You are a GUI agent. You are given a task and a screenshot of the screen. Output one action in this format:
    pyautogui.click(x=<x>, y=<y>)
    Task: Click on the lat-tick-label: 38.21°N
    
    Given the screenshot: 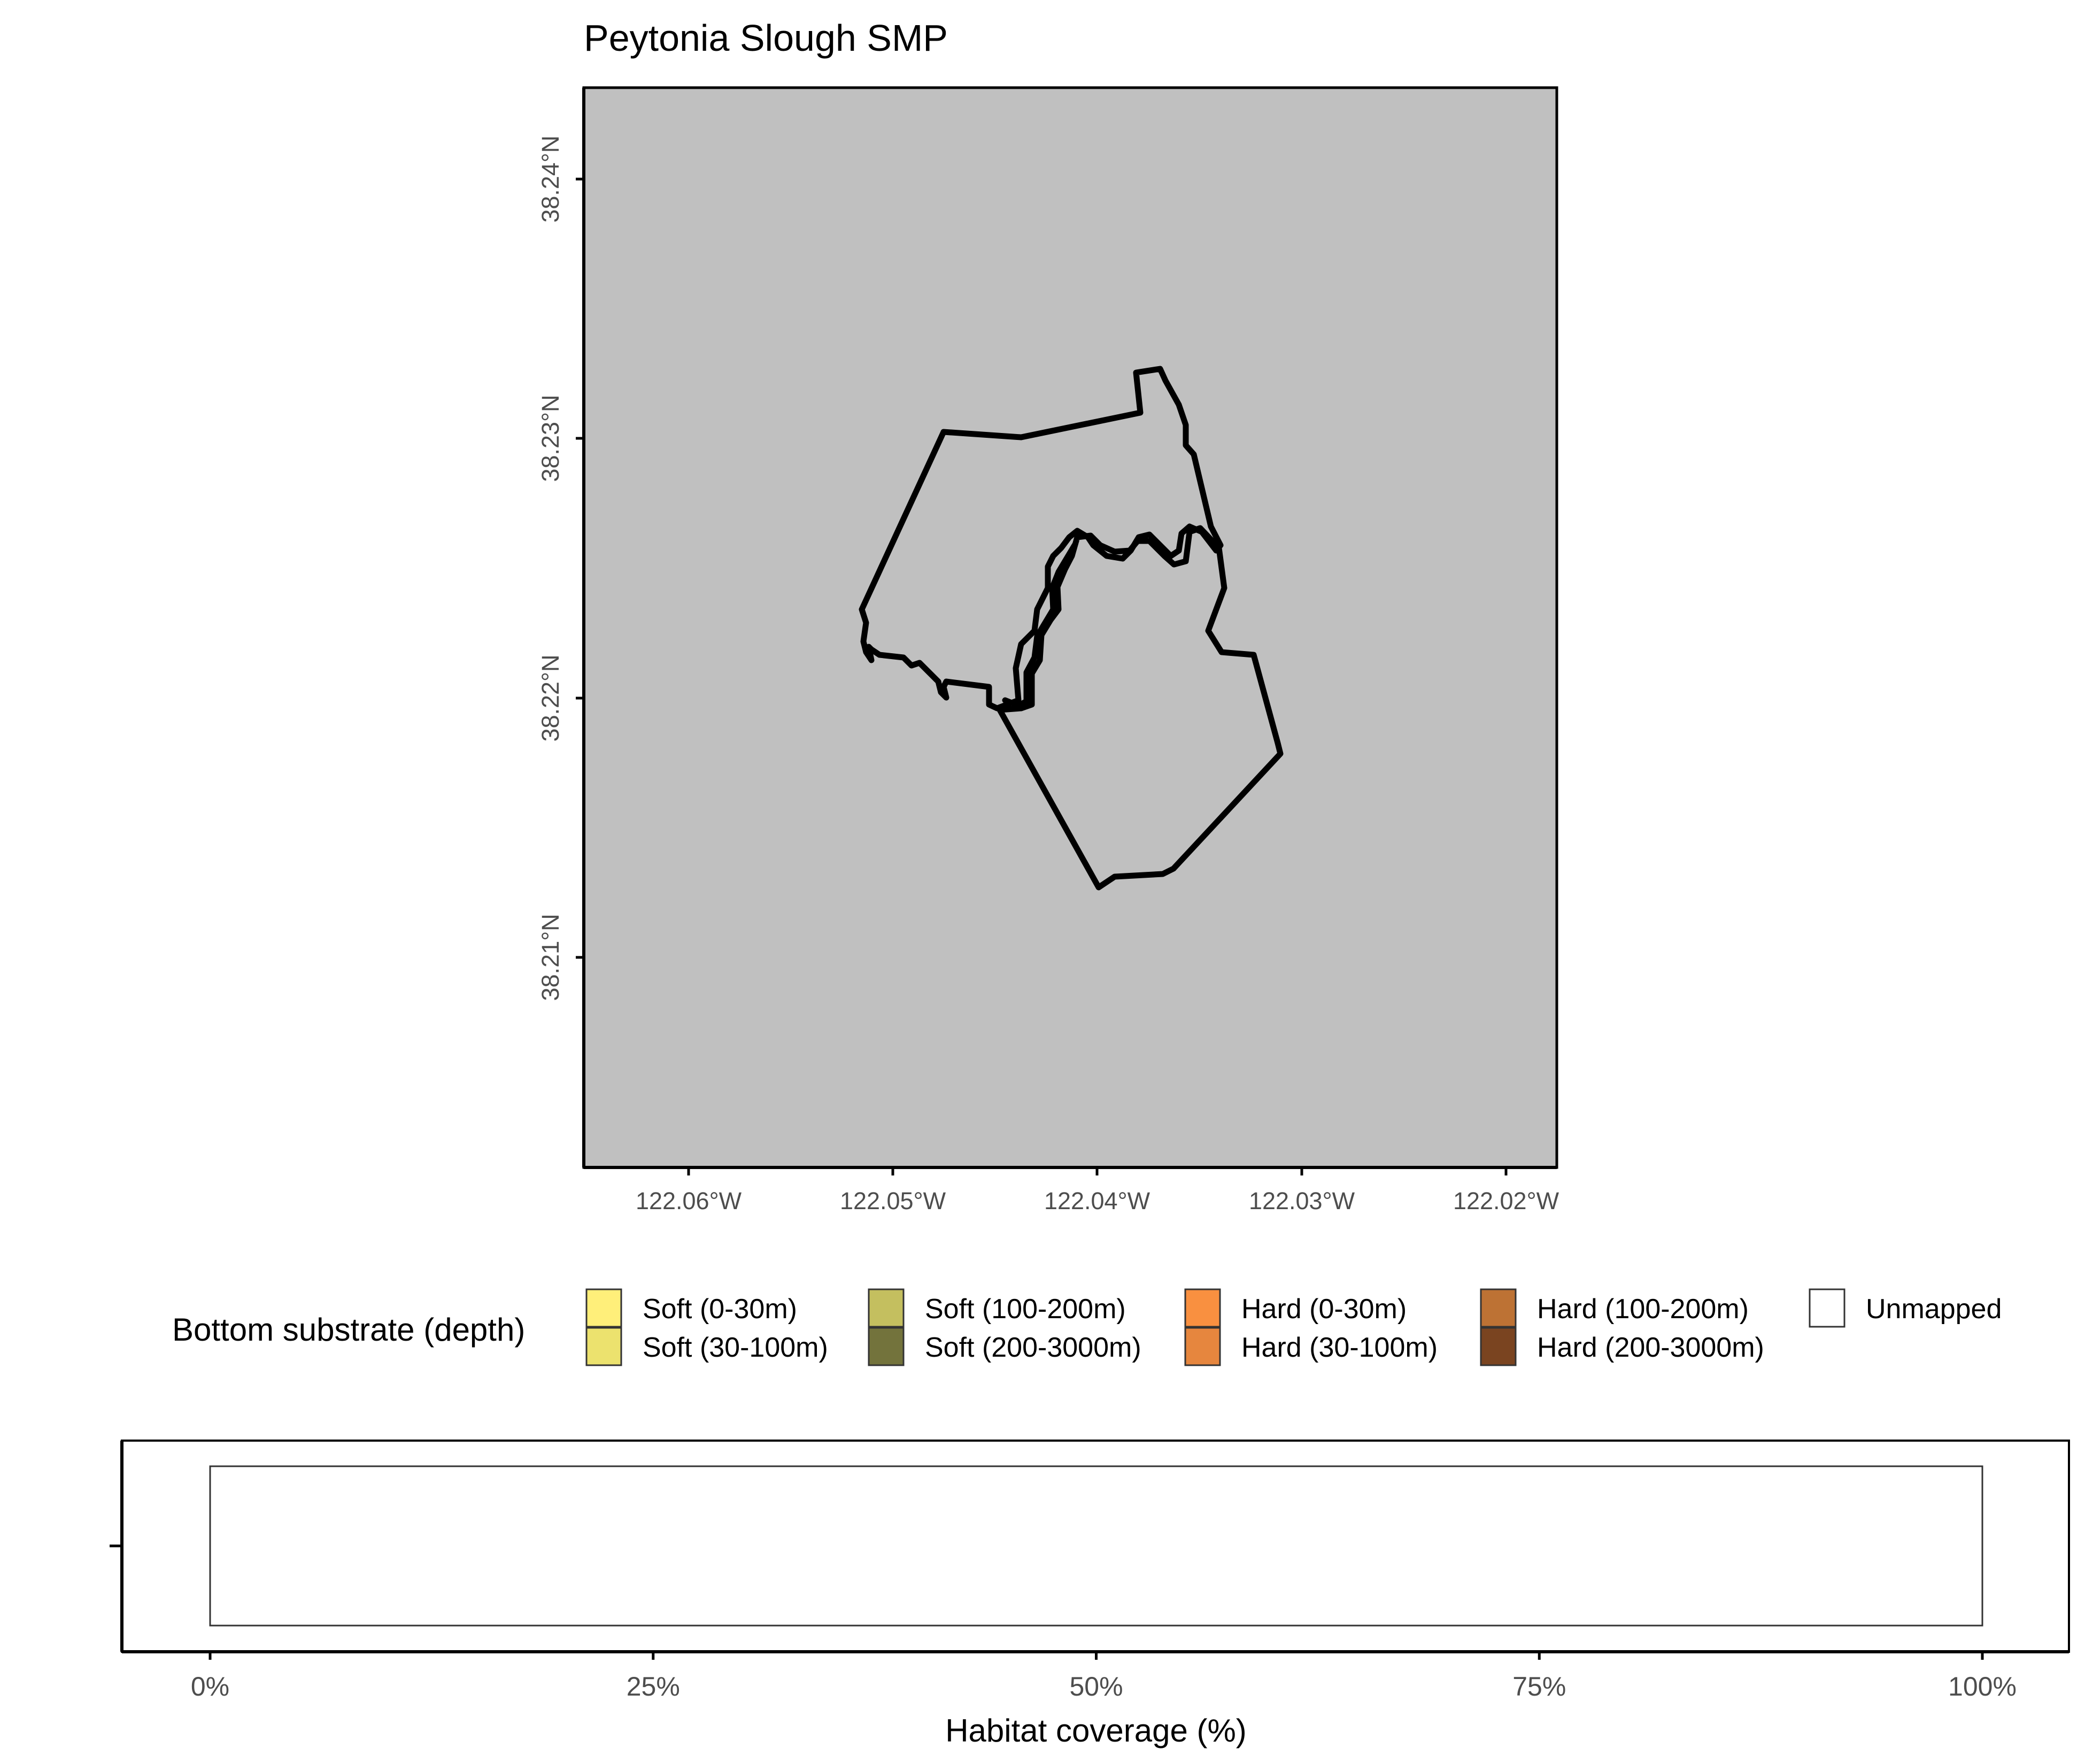 What is the action you would take?
    pyautogui.click(x=550, y=957)
    